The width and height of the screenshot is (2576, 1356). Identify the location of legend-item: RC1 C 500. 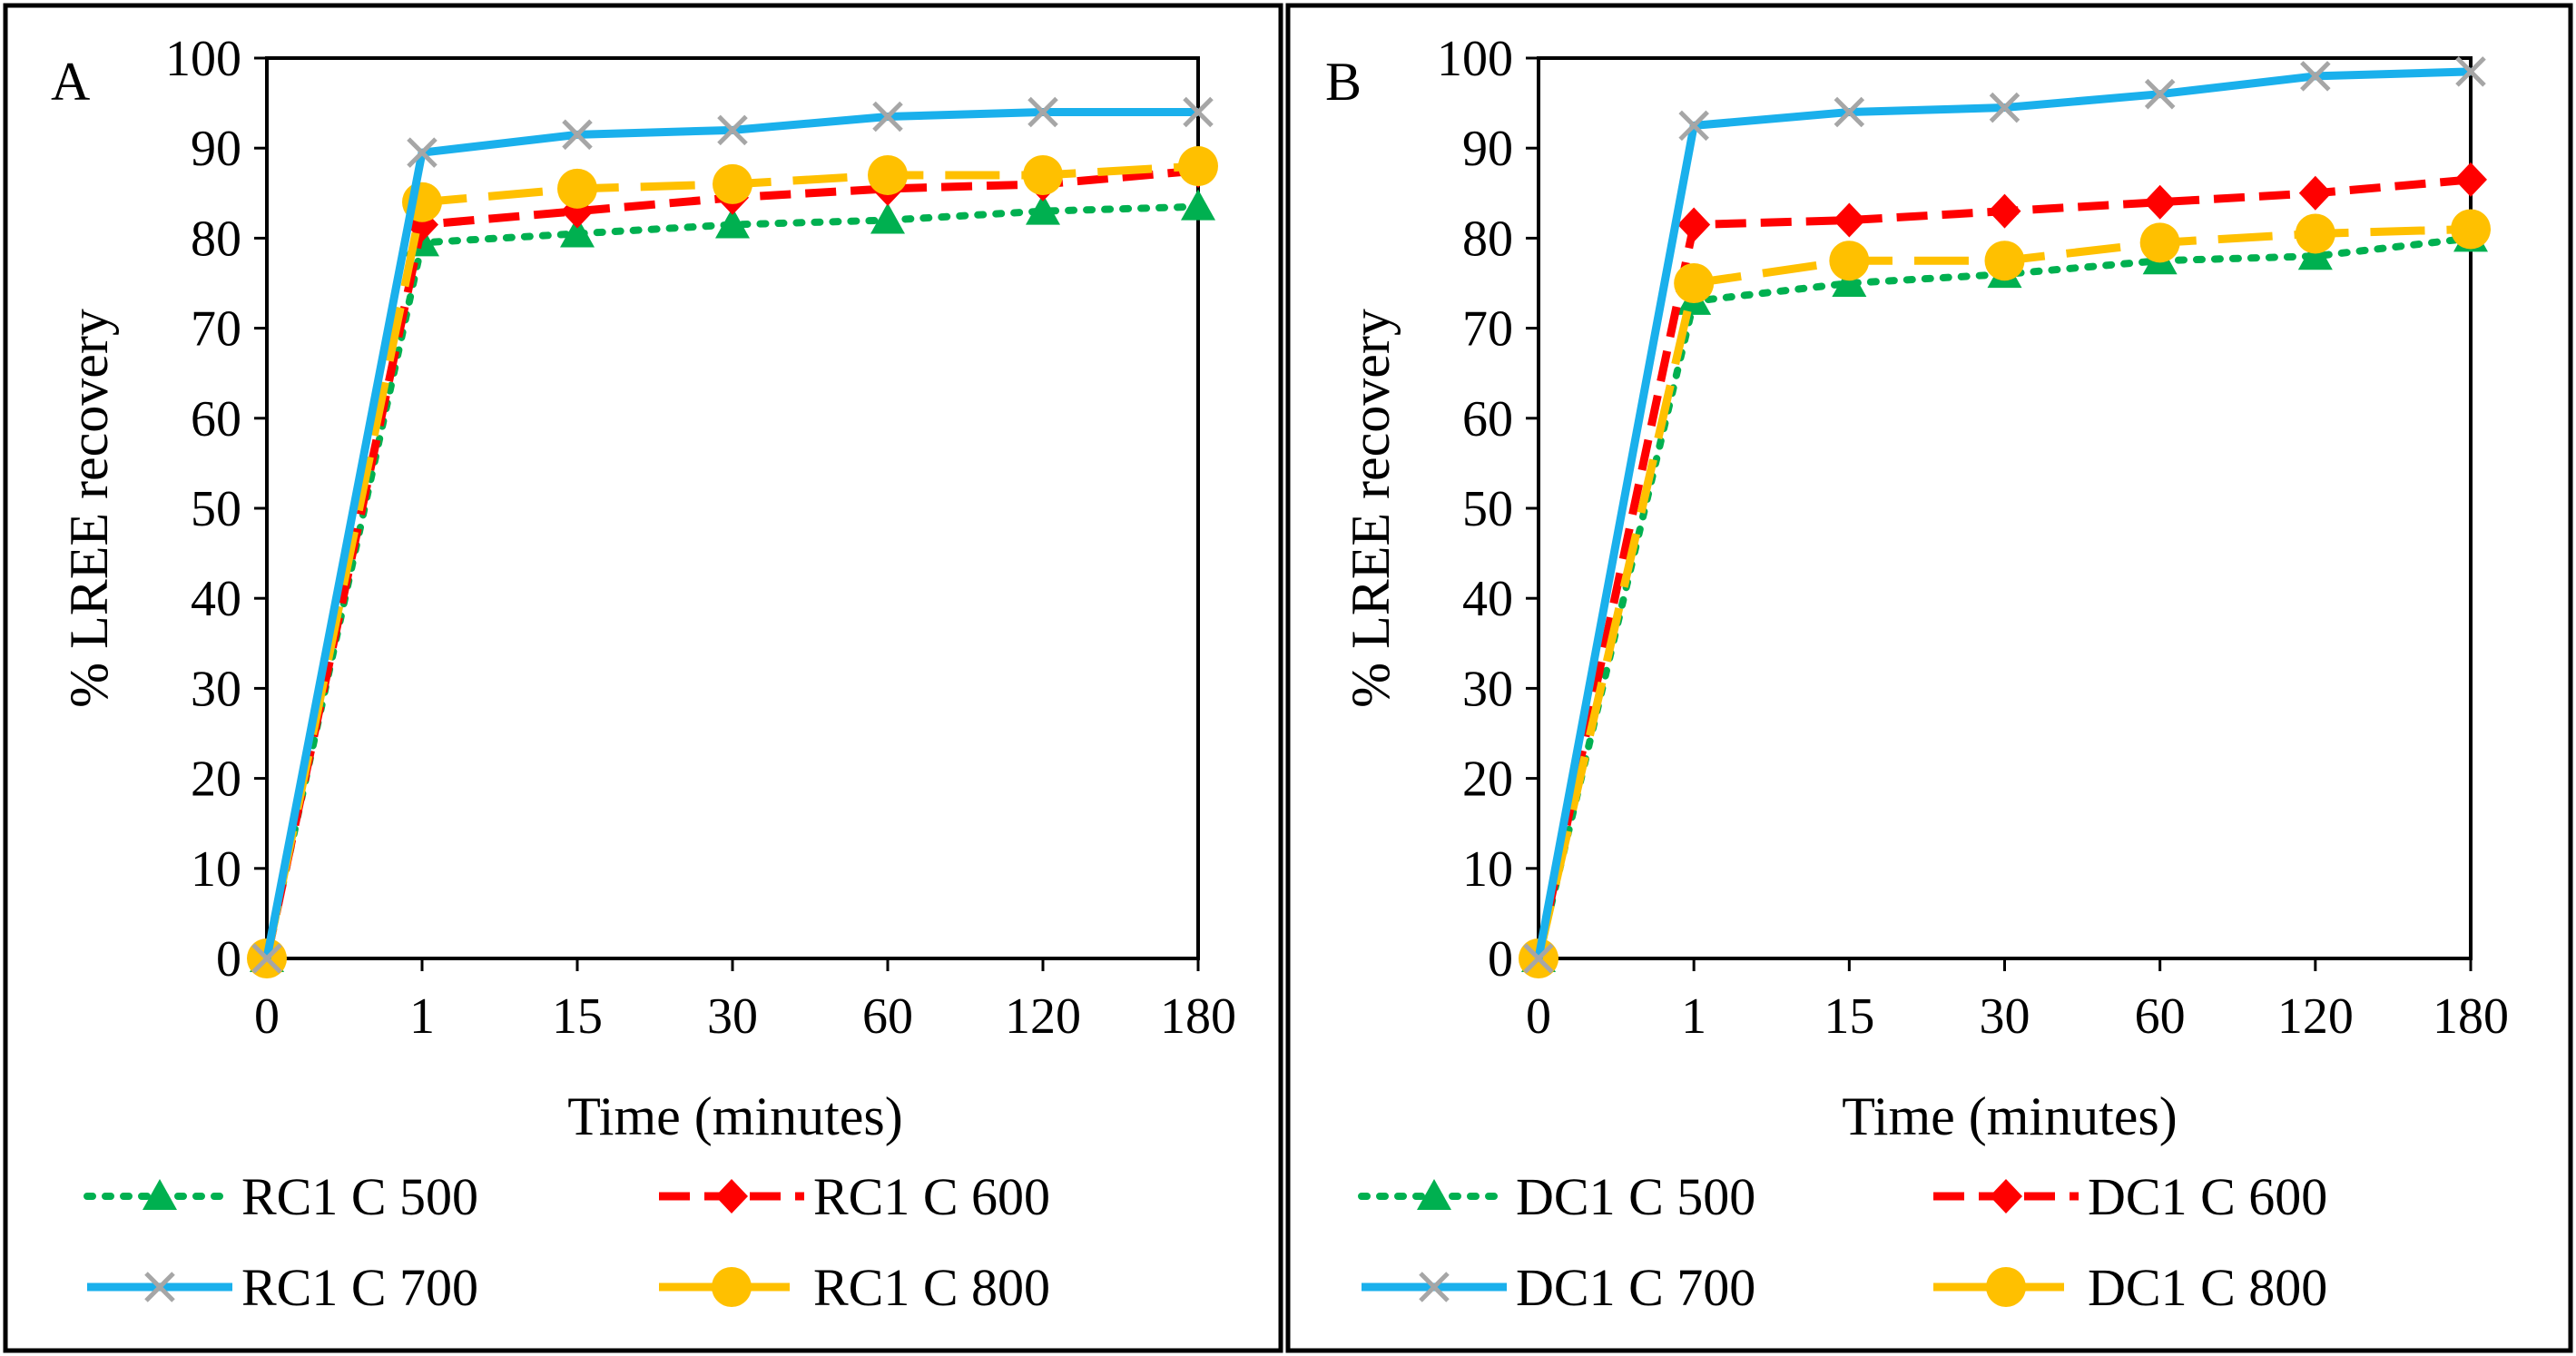
(281, 1196).